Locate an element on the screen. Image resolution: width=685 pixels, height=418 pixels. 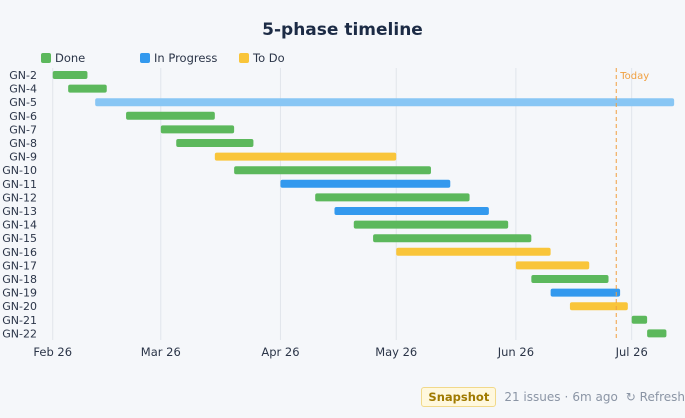
legend-item-done: Done is located at coordinates (63, 58).